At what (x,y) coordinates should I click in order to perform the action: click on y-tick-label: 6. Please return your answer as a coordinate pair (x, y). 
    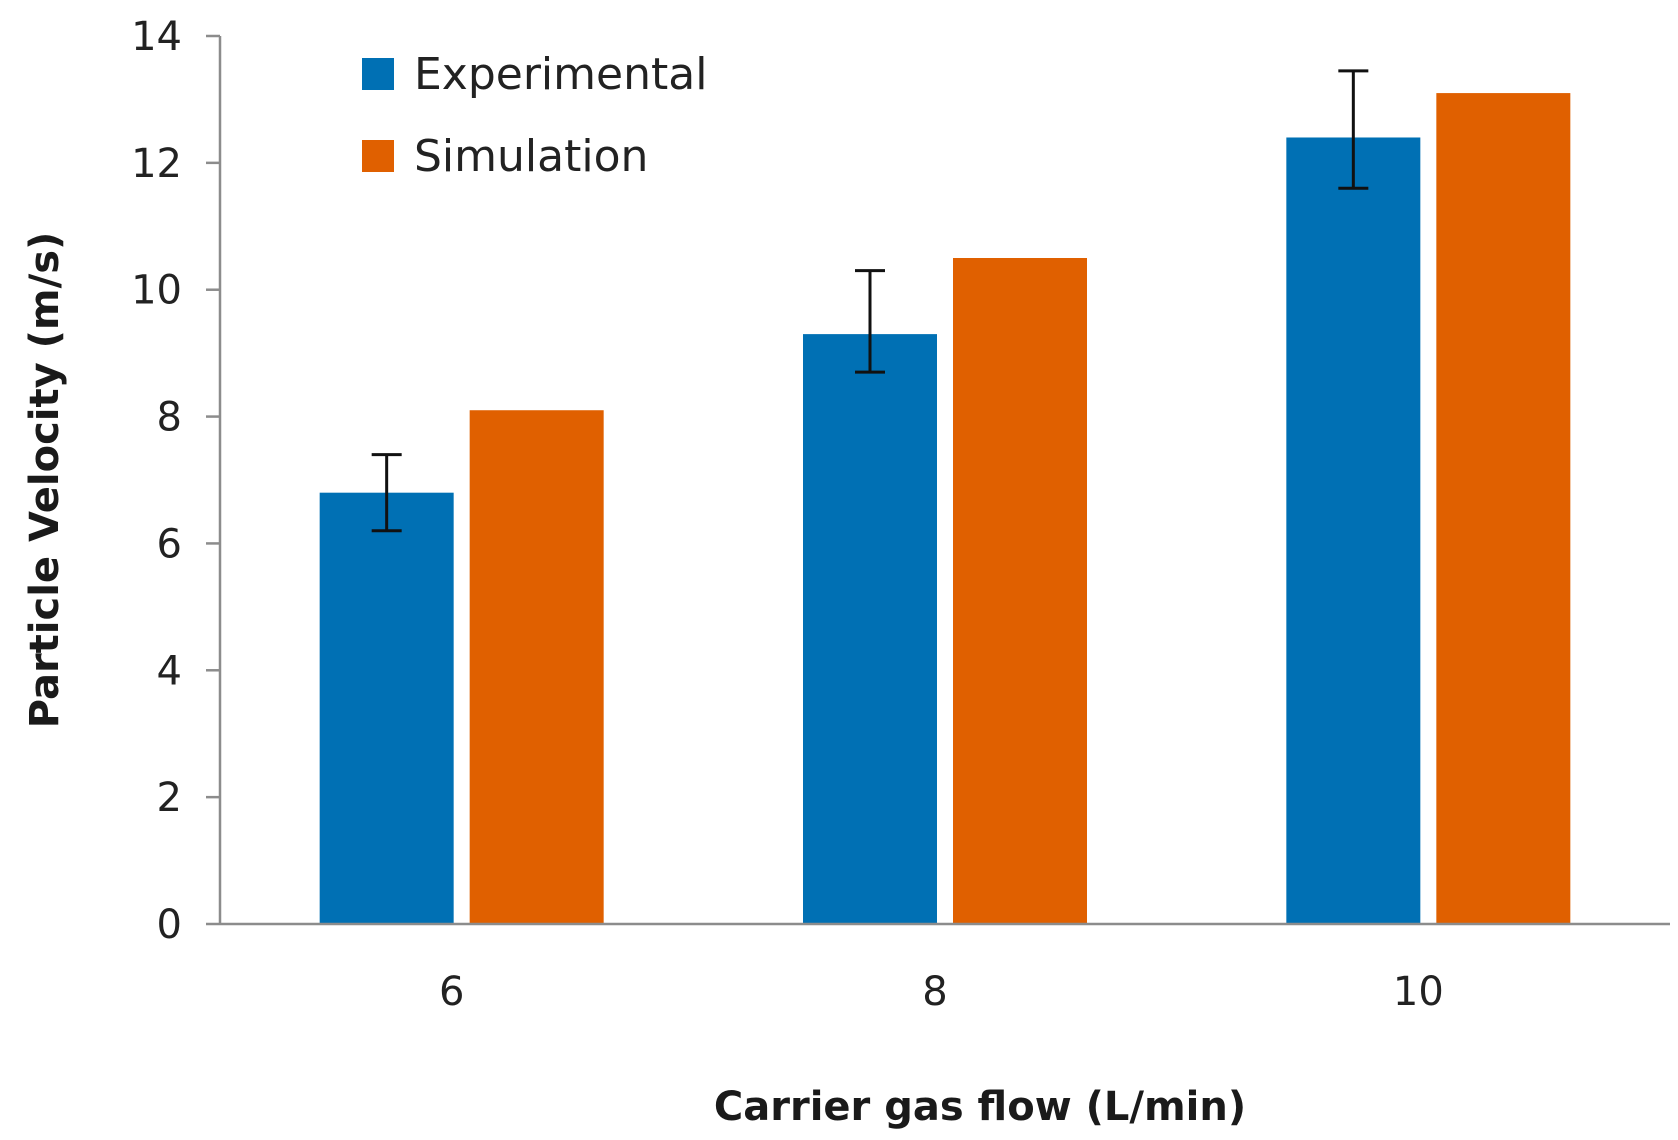
    Looking at the image, I should click on (169, 544).